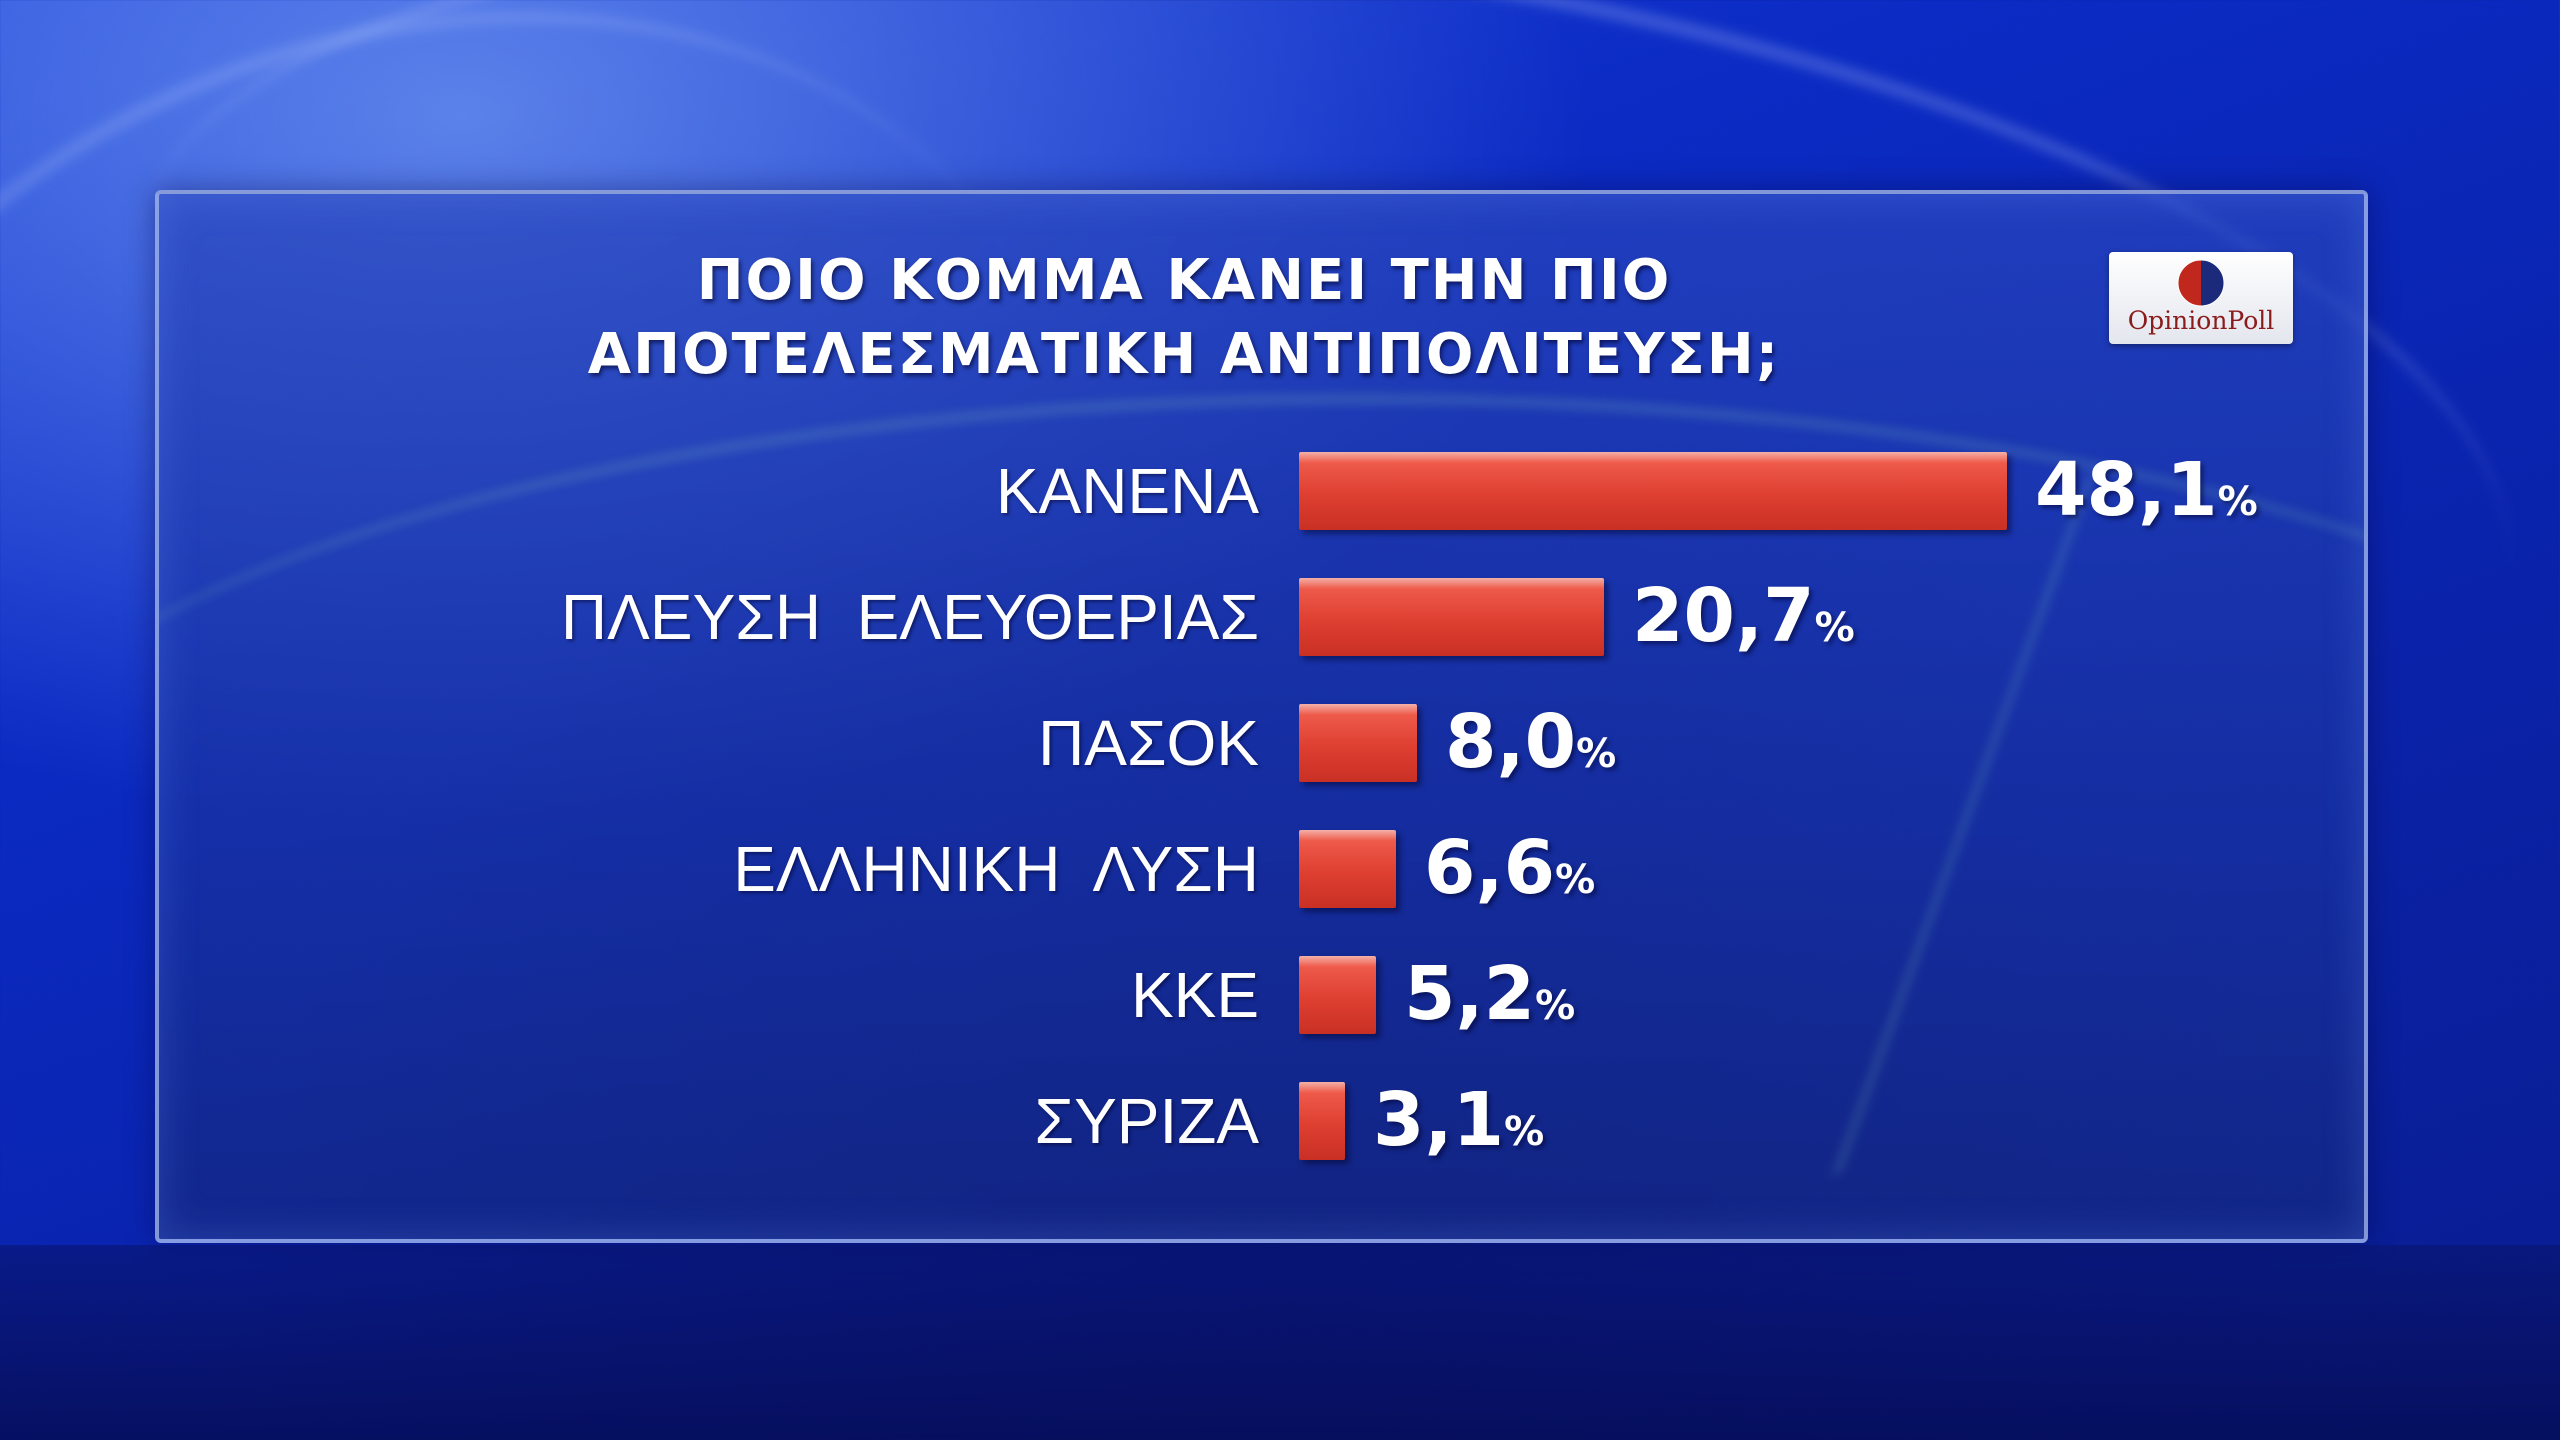 Image resolution: width=2560 pixels, height=1440 pixels. What do you see at coordinates (1147, 1121) in the screenshot?
I see `category-label: ΣΥΡΙΖΑ` at bounding box center [1147, 1121].